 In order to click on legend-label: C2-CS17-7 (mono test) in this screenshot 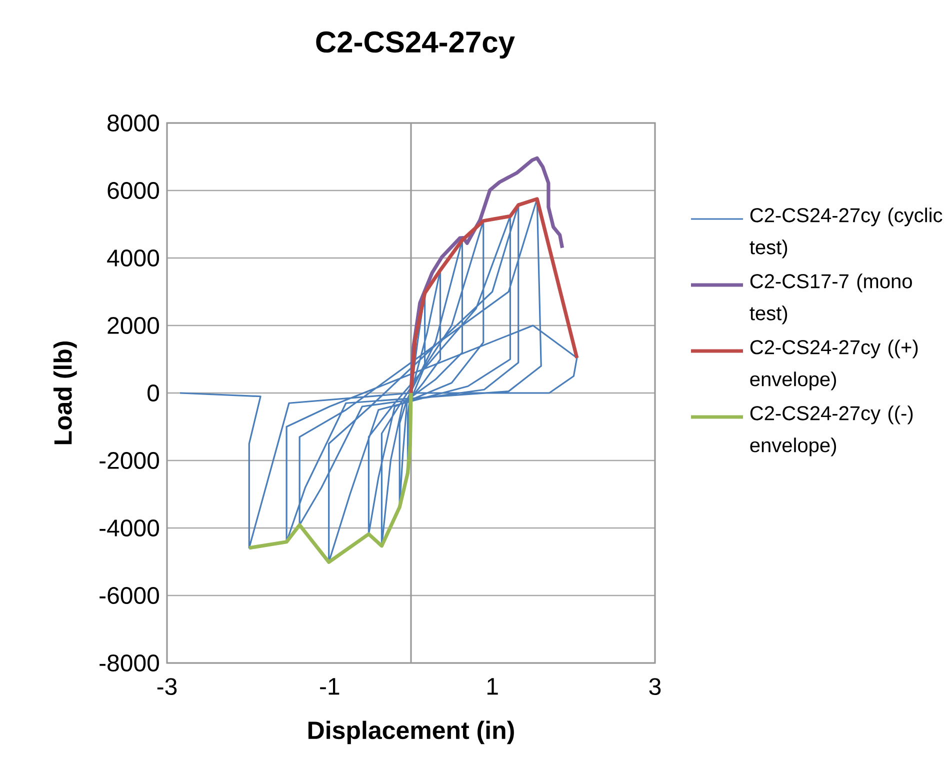, I will do `click(831, 299)`.